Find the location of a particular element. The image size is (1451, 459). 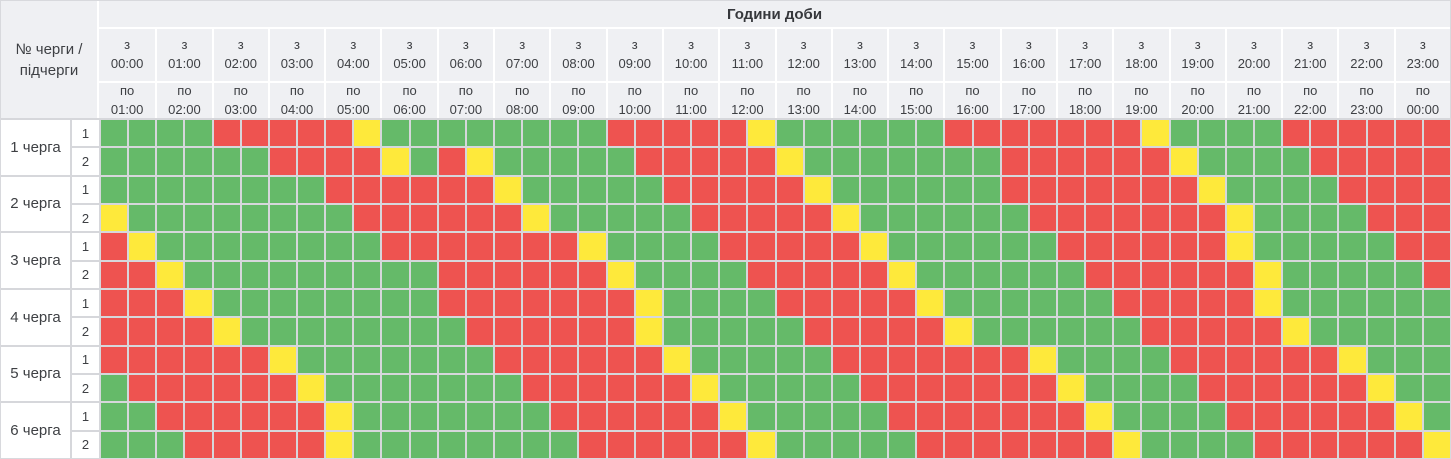

hour-to-header: по 08:00 is located at coordinates (521, 99).